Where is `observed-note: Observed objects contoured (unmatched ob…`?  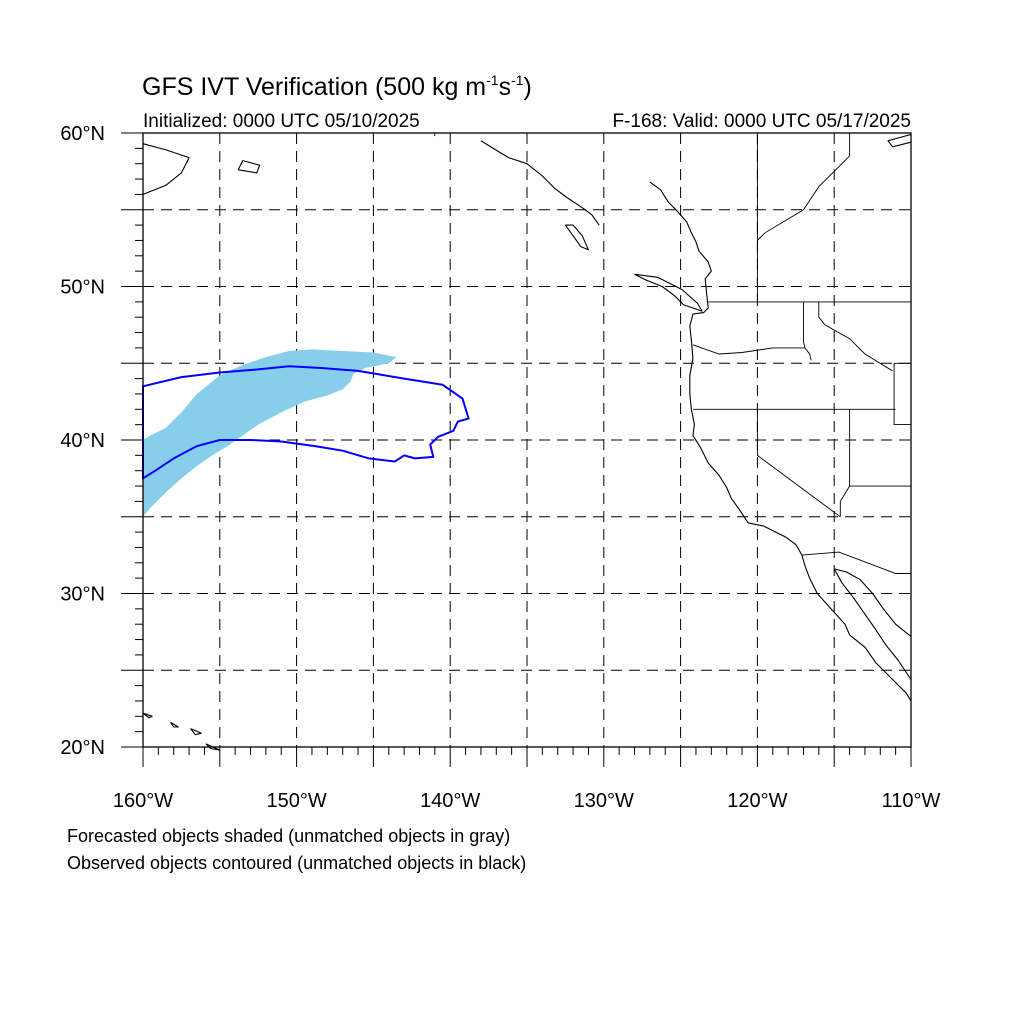
observed-note: Observed objects contoured (unmatched ob… is located at coordinates (297, 863).